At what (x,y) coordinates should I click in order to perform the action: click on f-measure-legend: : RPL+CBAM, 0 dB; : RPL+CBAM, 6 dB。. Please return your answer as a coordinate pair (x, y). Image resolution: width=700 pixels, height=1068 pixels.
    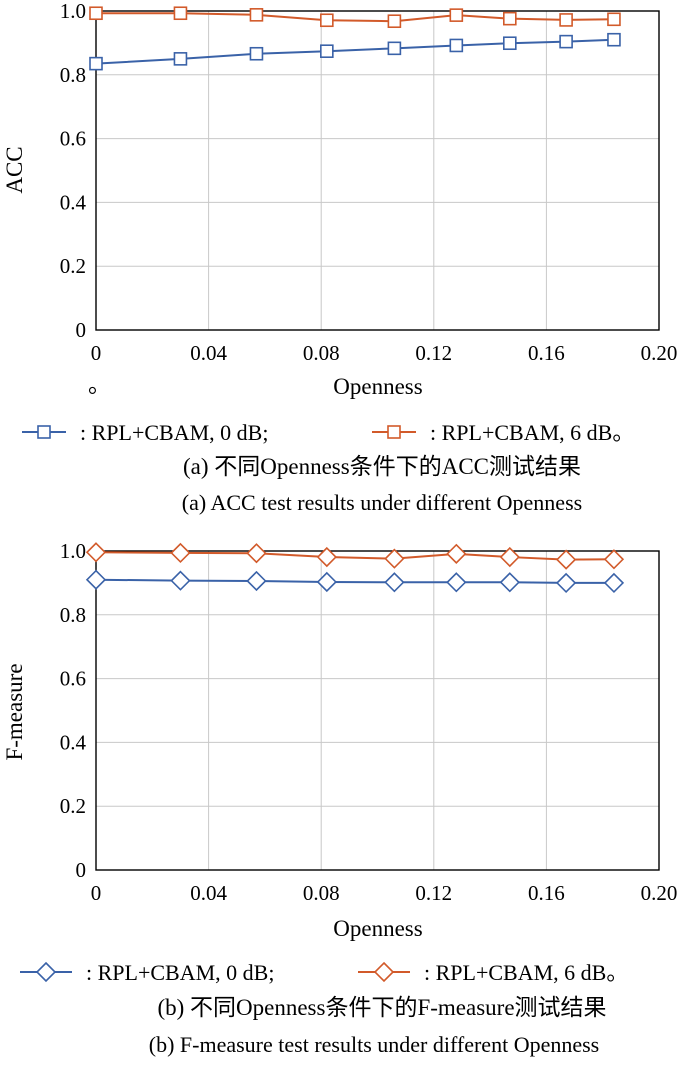
    Looking at the image, I should click on (324, 972).